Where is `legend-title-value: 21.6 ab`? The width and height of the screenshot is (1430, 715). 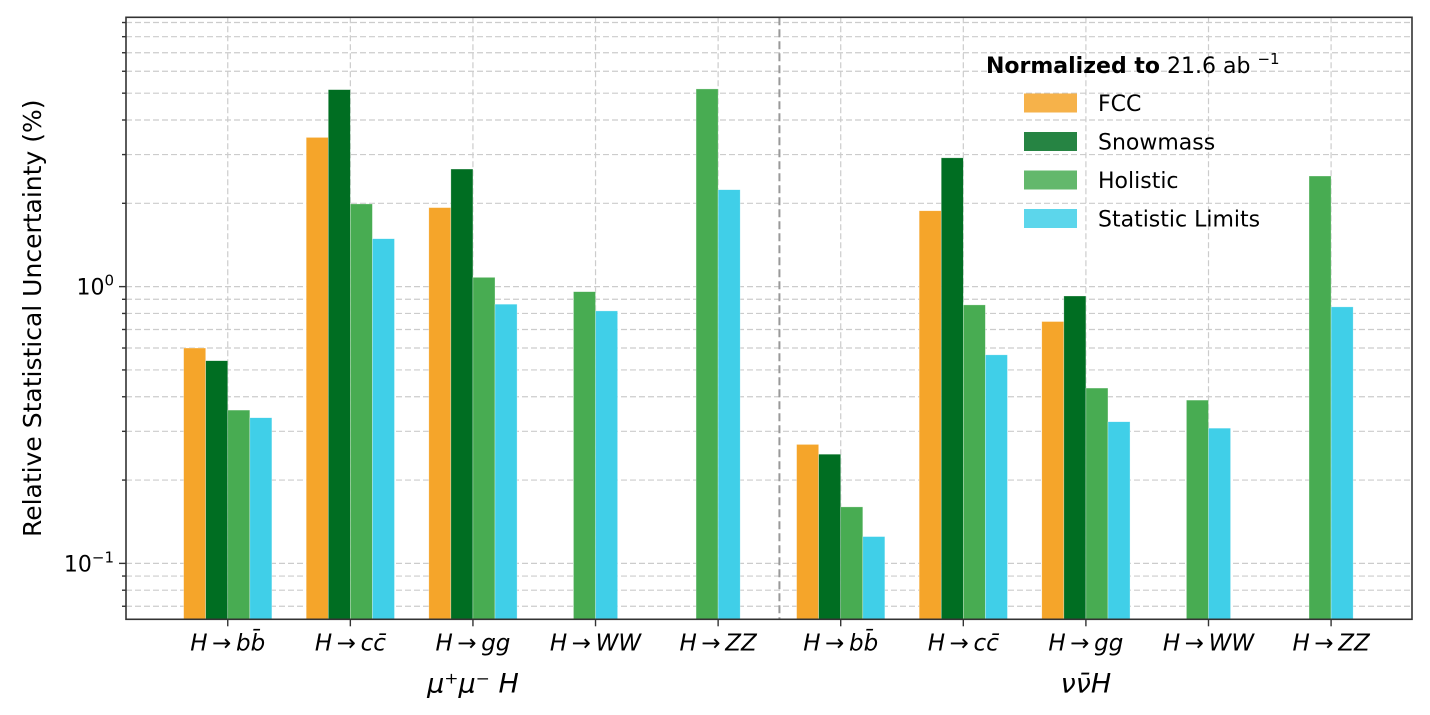
legend-title-value: 21.6 ab is located at coordinates (1208, 66).